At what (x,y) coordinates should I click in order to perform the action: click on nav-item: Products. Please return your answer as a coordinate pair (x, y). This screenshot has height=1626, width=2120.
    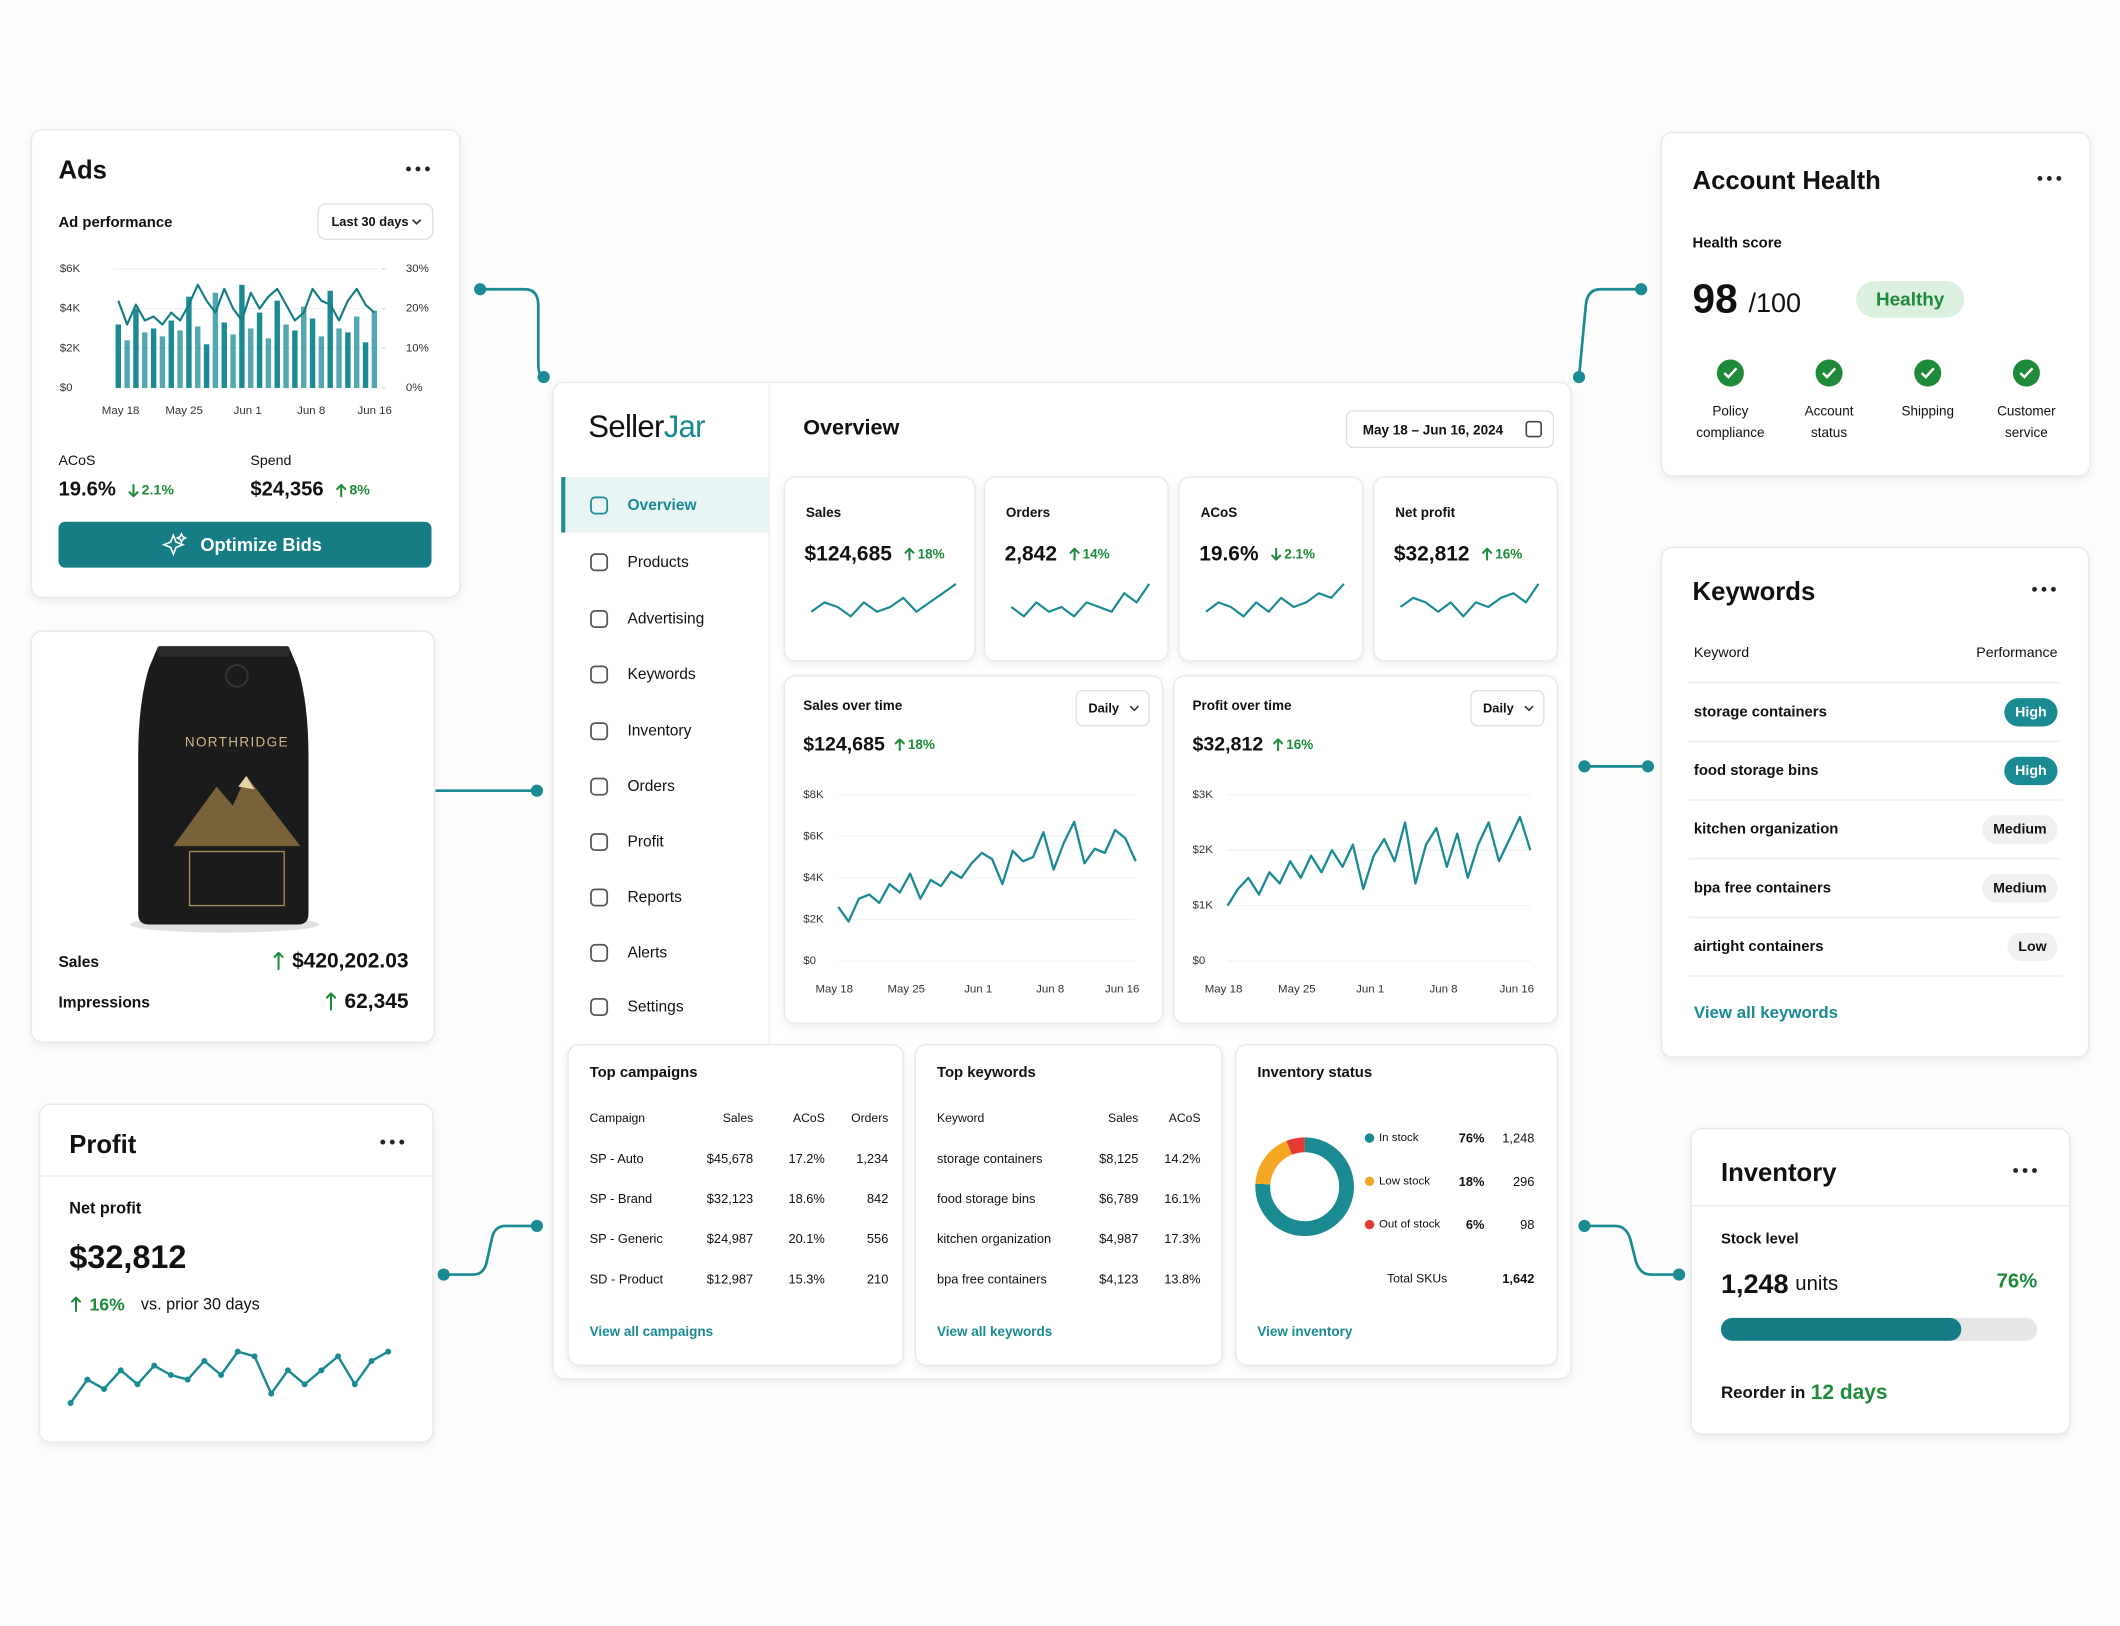
    Looking at the image, I should click on (658, 562).